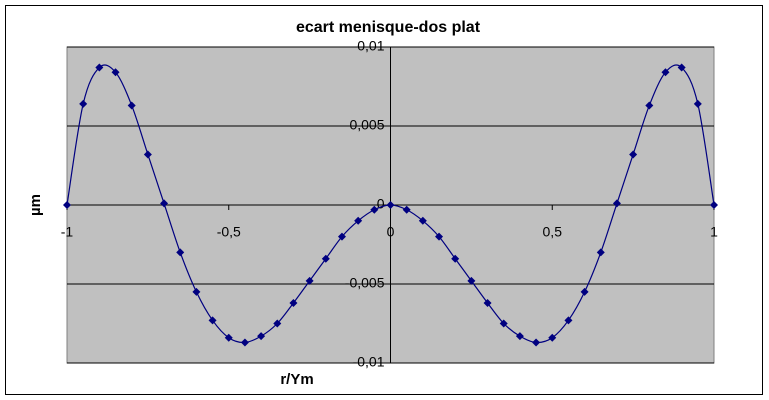 This screenshot has width=769, height=400. What do you see at coordinates (370, 46) in the screenshot?
I see `y-tick-label: 0,01` at bounding box center [370, 46].